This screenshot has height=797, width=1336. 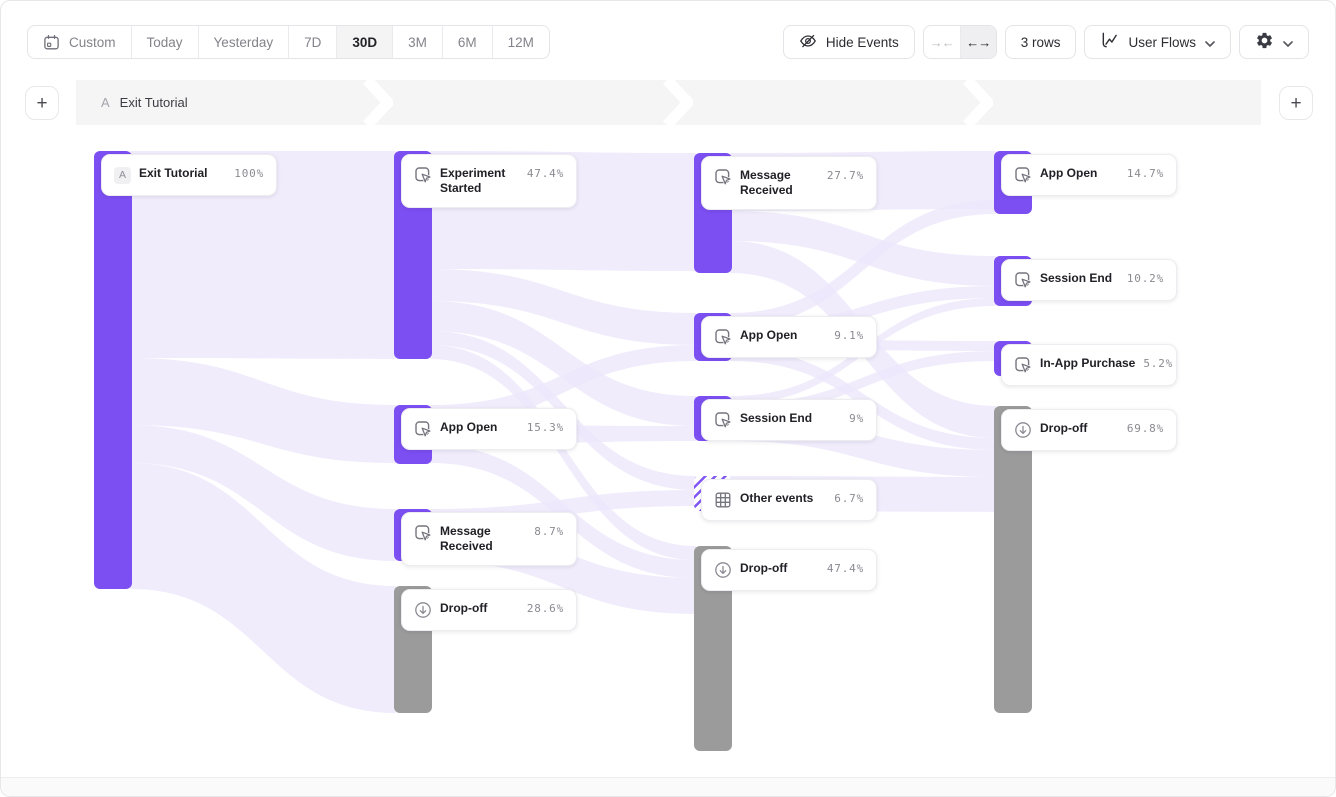 I want to click on node-label: Exit Tutorial, so click(x=173, y=173).